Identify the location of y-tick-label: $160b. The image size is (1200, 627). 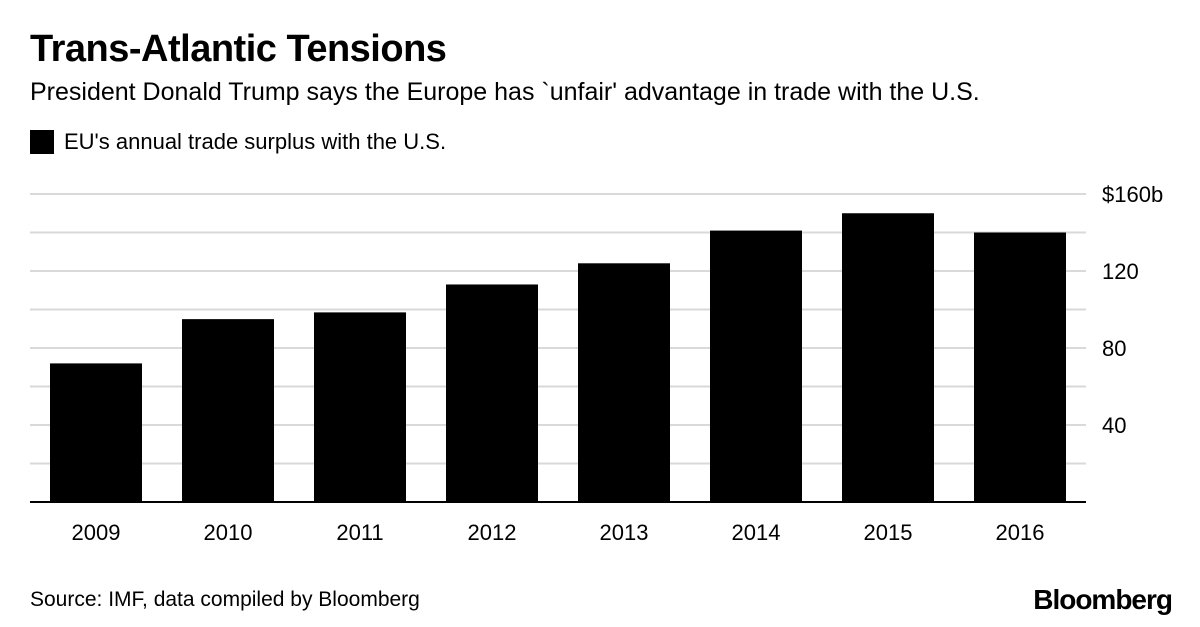
(1132, 194).